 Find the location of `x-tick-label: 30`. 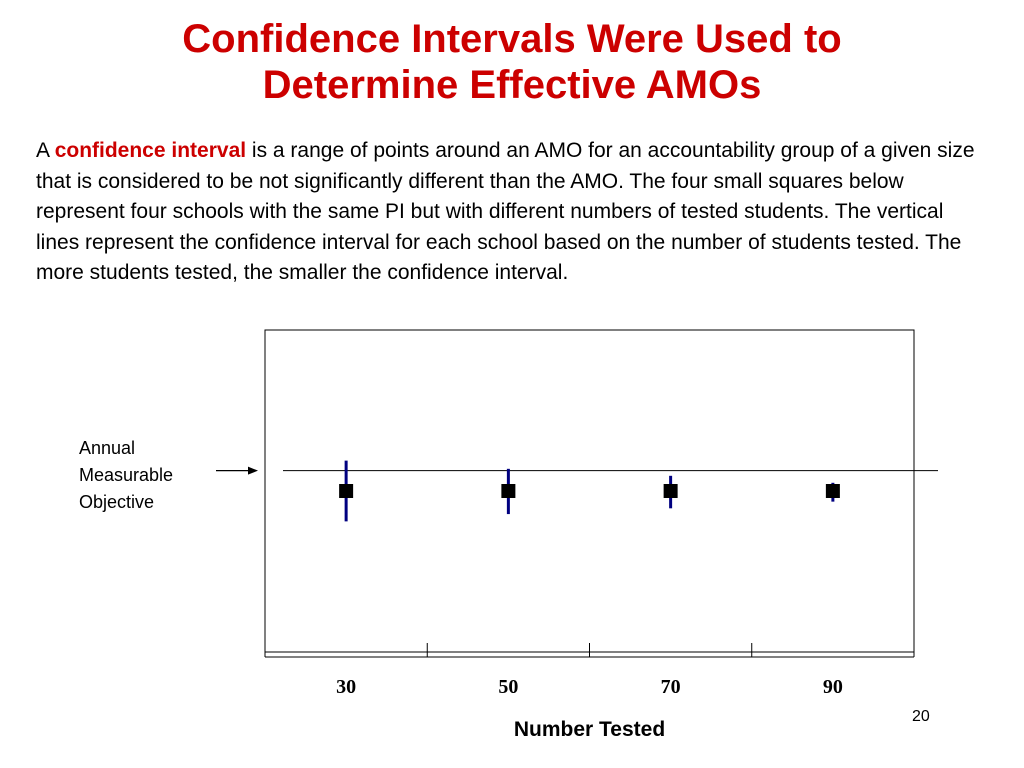

x-tick-label: 30 is located at coordinates (346, 687).